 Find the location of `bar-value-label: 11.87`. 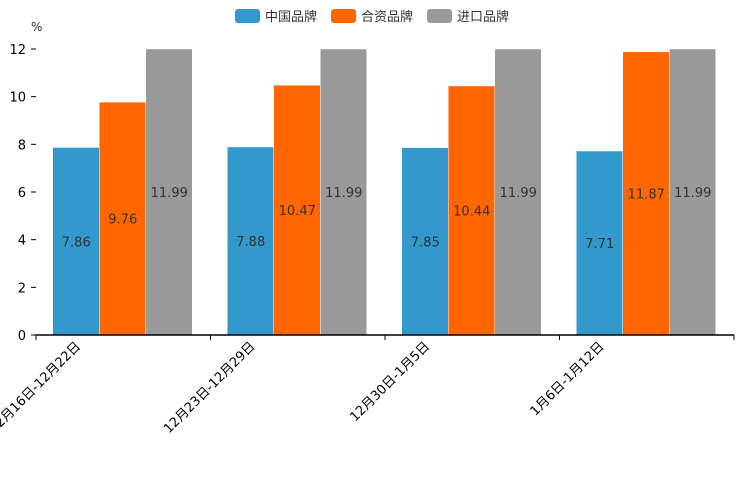

bar-value-label: 11.87 is located at coordinates (646, 195).